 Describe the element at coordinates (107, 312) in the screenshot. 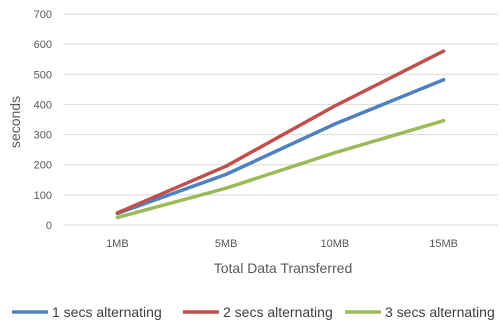

I see `legend-label-0: 1 secs alternating` at that location.